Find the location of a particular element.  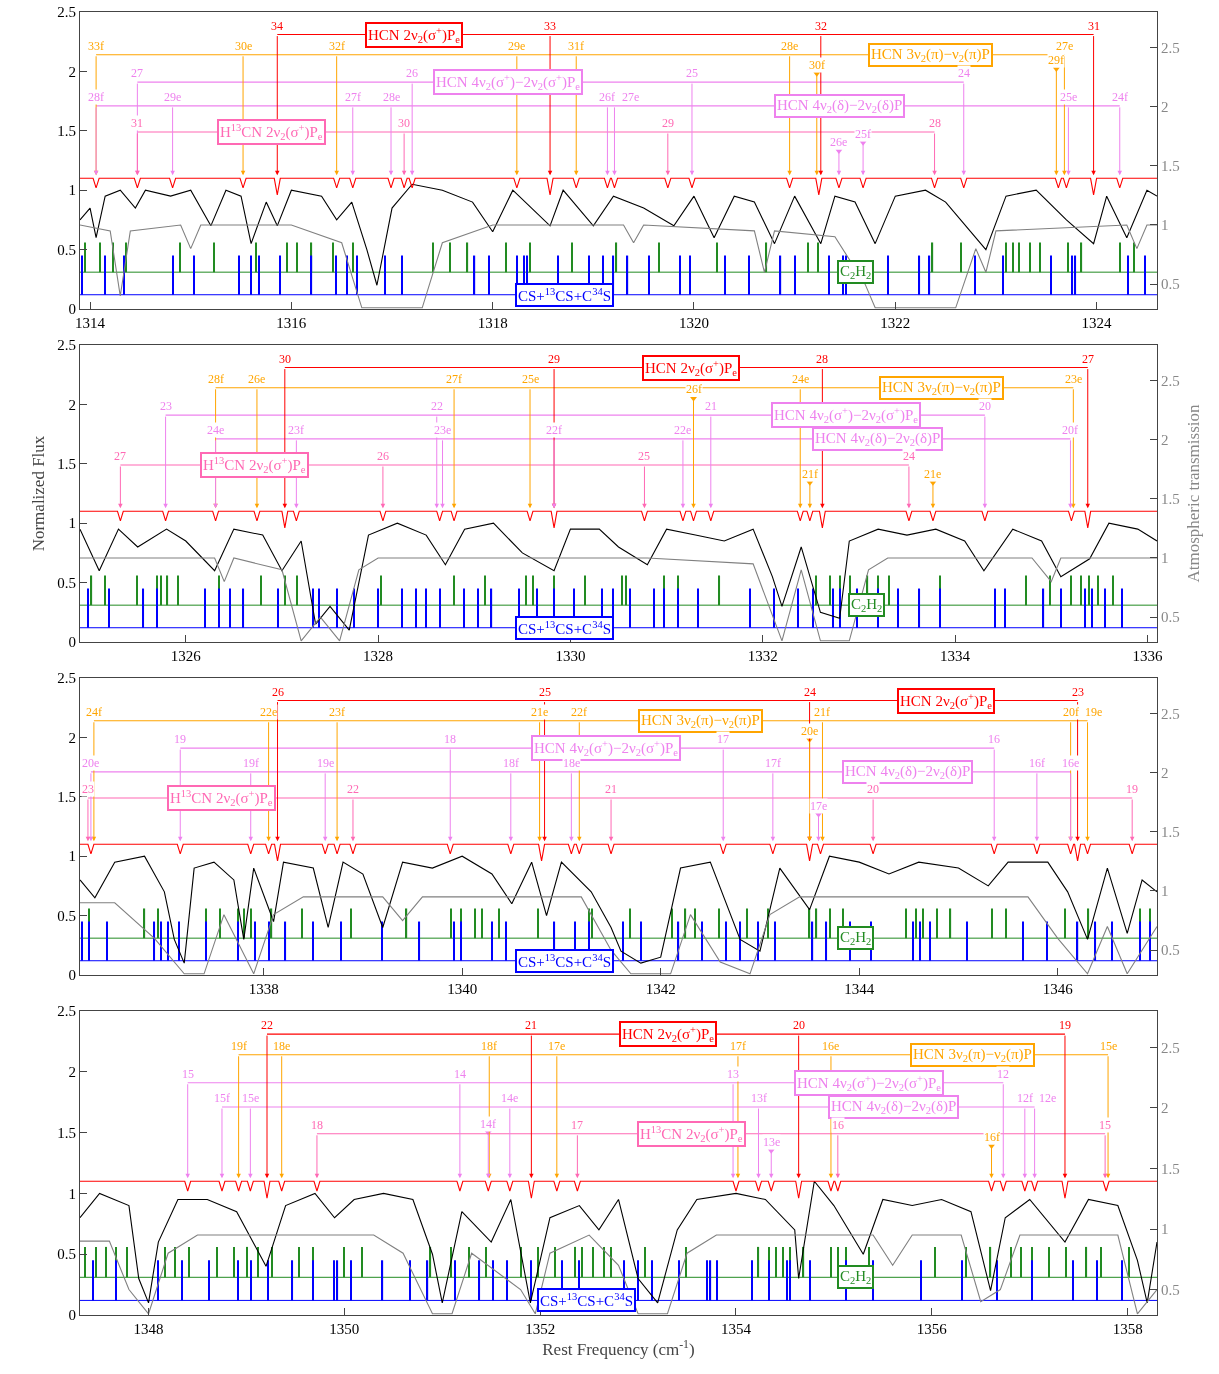

annotation: 22f is located at coordinates (554, 430).